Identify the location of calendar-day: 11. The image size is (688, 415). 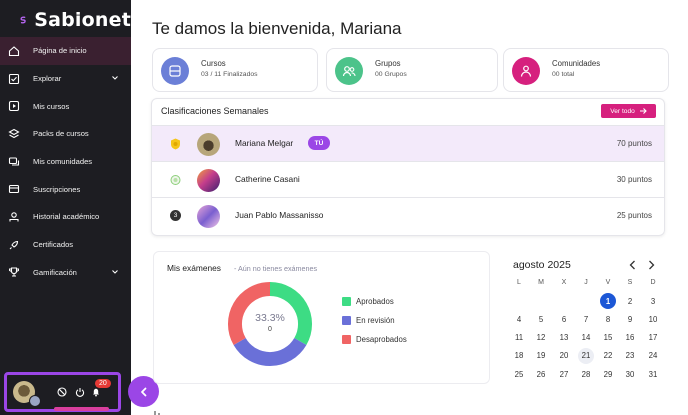
(519, 338).